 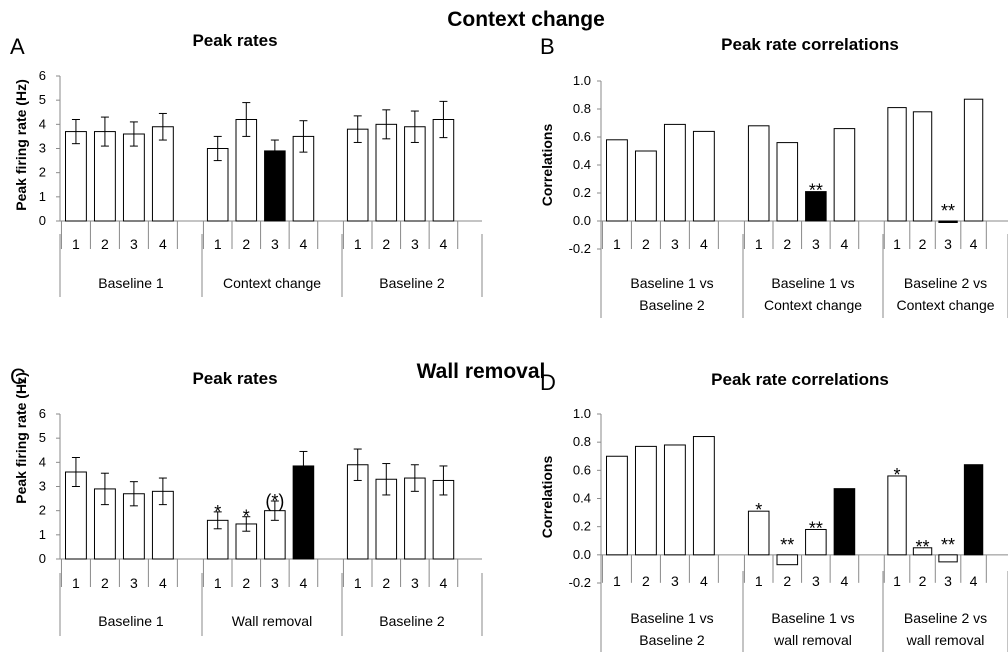 I want to click on group-label: Baseline 1, so click(x=131, y=283).